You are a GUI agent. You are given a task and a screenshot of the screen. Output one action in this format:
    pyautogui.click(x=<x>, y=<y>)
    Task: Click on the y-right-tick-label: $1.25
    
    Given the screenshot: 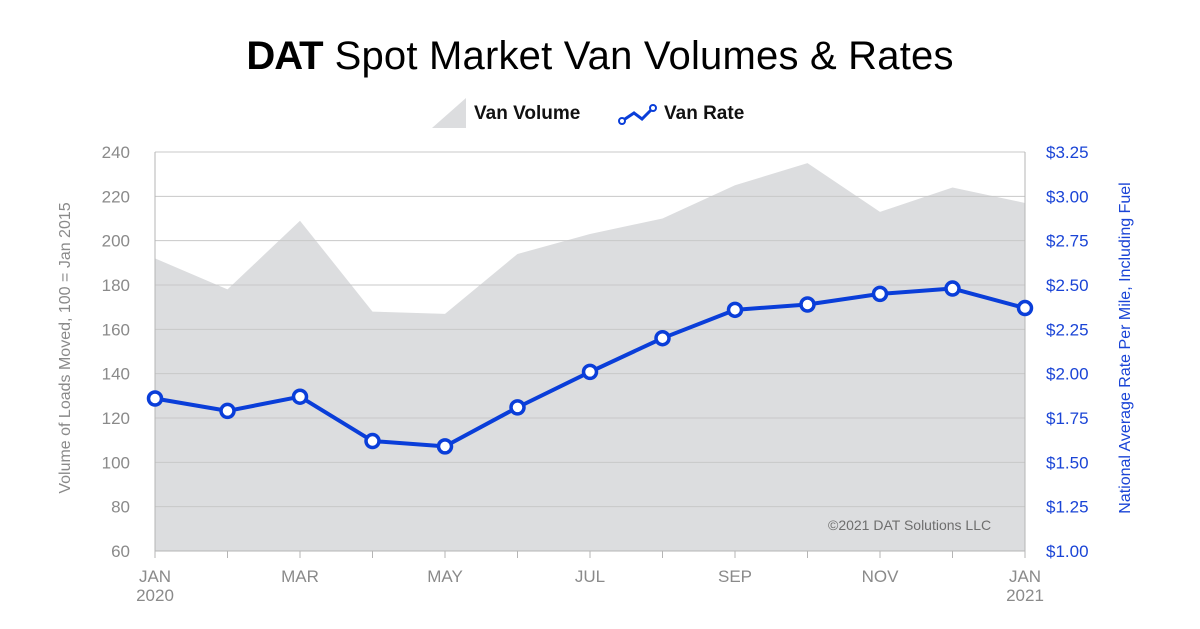 What is the action you would take?
    pyautogui.click(x=1067, y=507)
    